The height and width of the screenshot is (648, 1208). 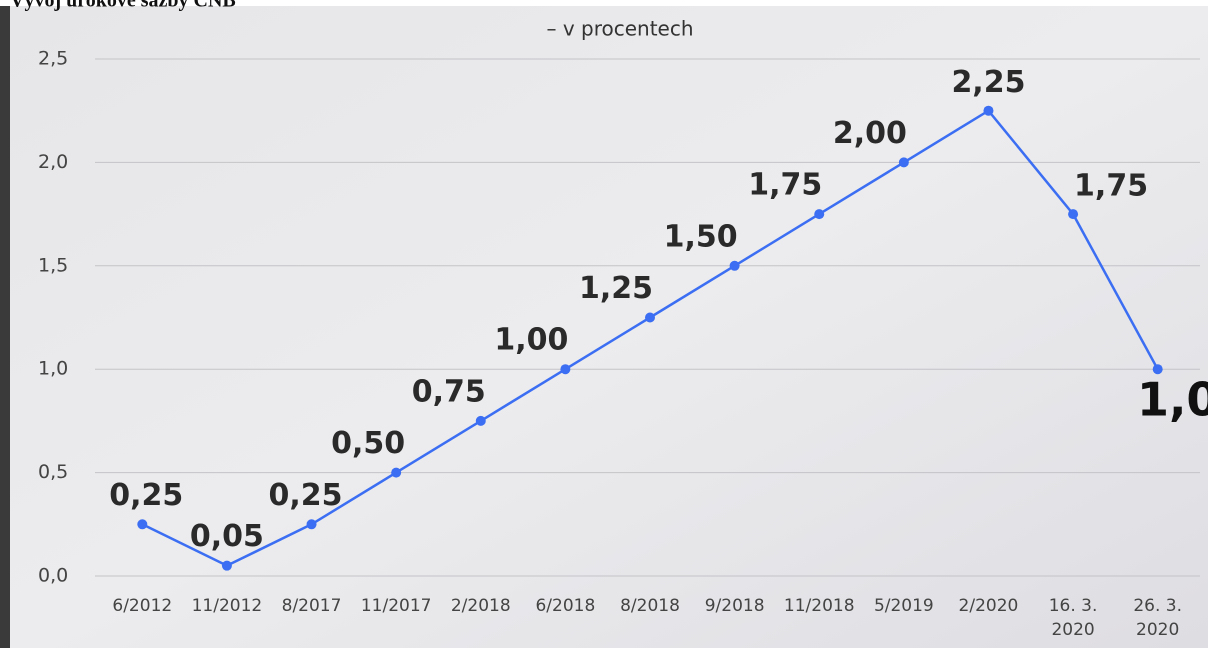 I want to click on data-label: 1,25, so click(x=616, y=288).